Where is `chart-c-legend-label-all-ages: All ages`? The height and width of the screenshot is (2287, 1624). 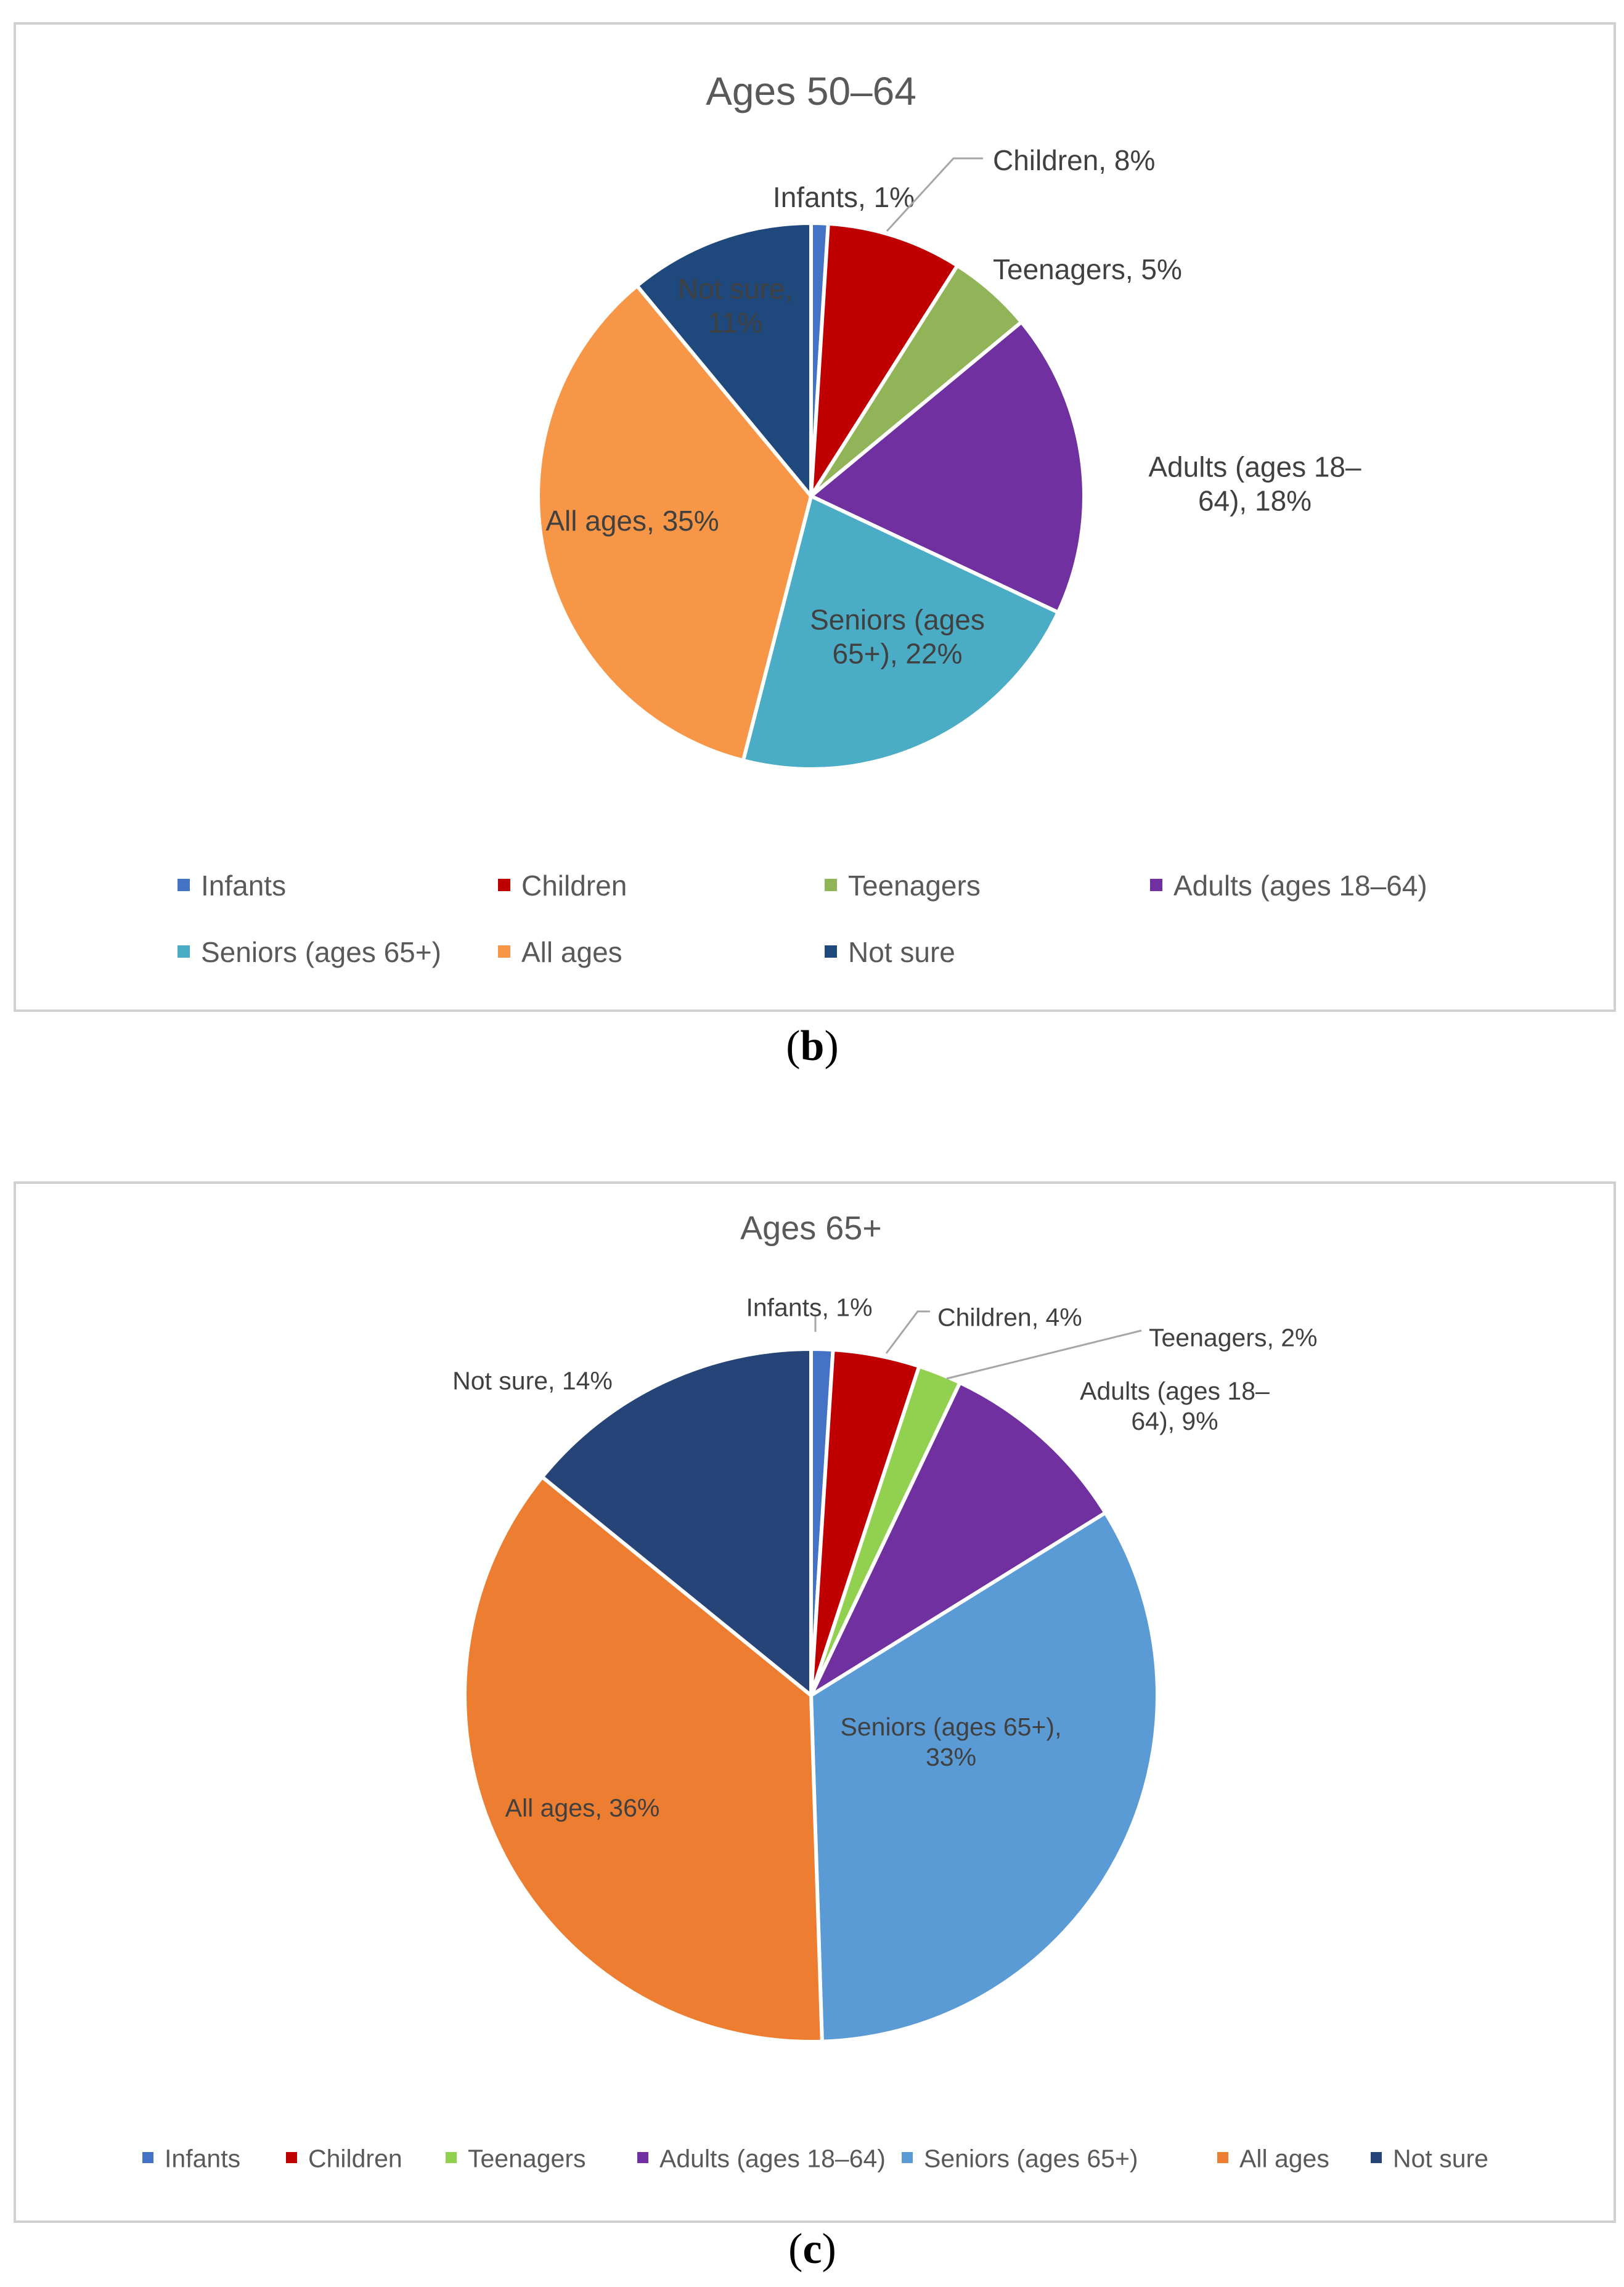 chart-c-legend-label-all-ages: All ages is located at coordinates (1284, 2159).